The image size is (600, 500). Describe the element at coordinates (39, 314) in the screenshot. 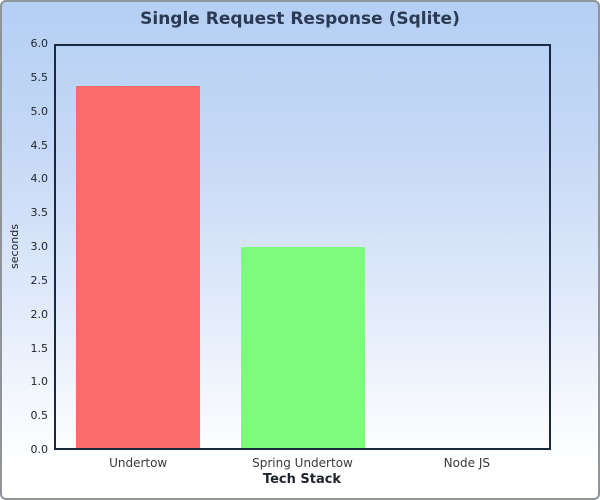

I see `y-tick-label: 2.0` at that location.